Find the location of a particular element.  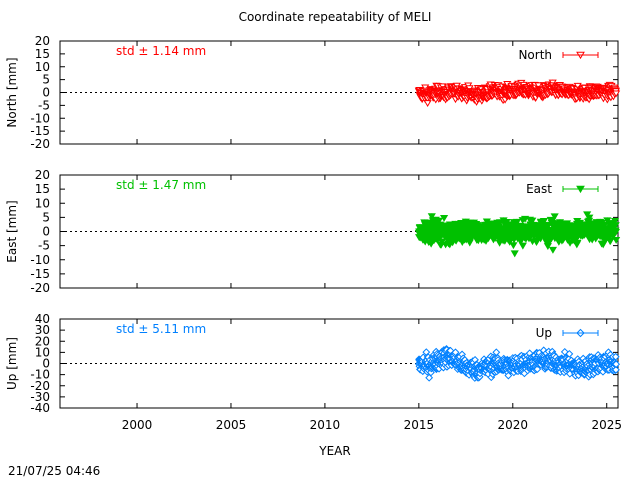

legend-label: North is located at coordinates (535, 55).